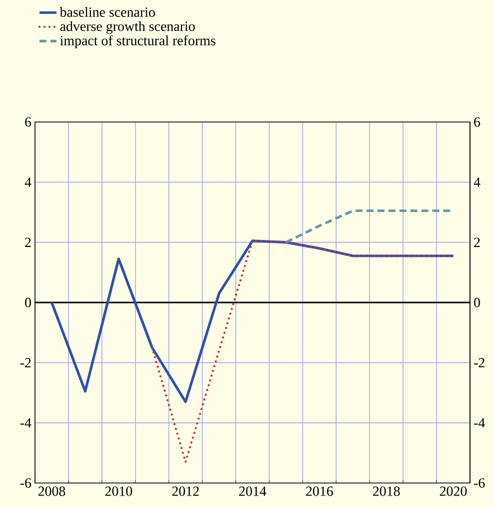 Image resolution: width=494 pixels, height=508 pixels. I want to click on x-tick-label: 2010, so click(118, 491).